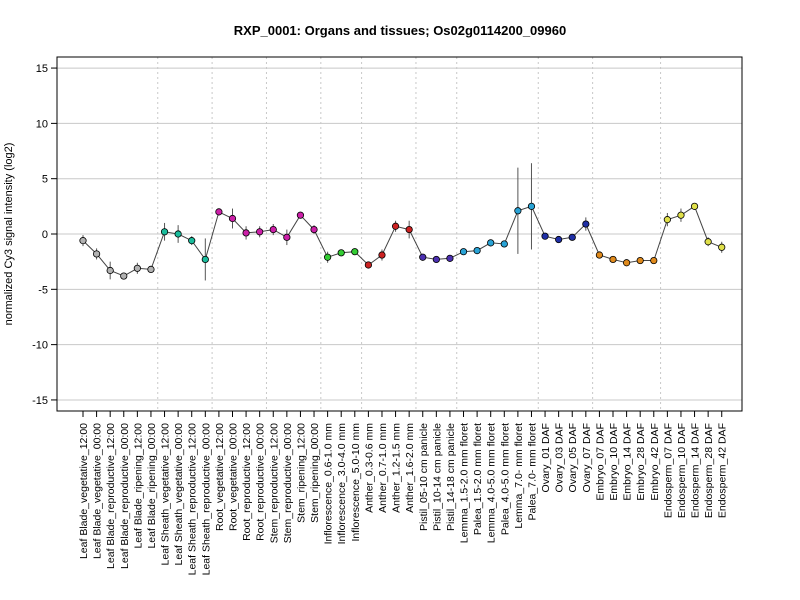  I want to click on x-tick-label: Endosperm_14 DAF, so click(696, 470).